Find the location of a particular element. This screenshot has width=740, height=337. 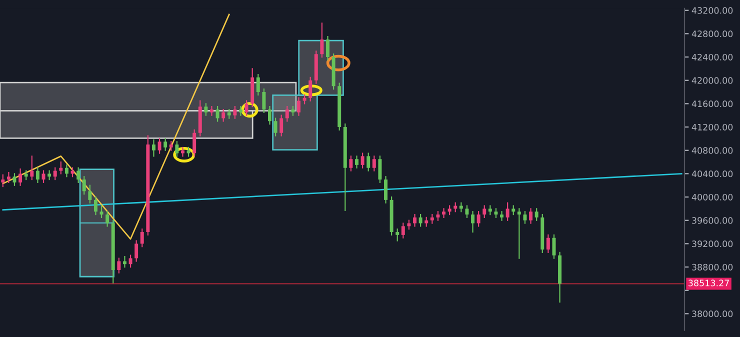

y-tick-label: 40400.00 is located at coordinates (712, 174).